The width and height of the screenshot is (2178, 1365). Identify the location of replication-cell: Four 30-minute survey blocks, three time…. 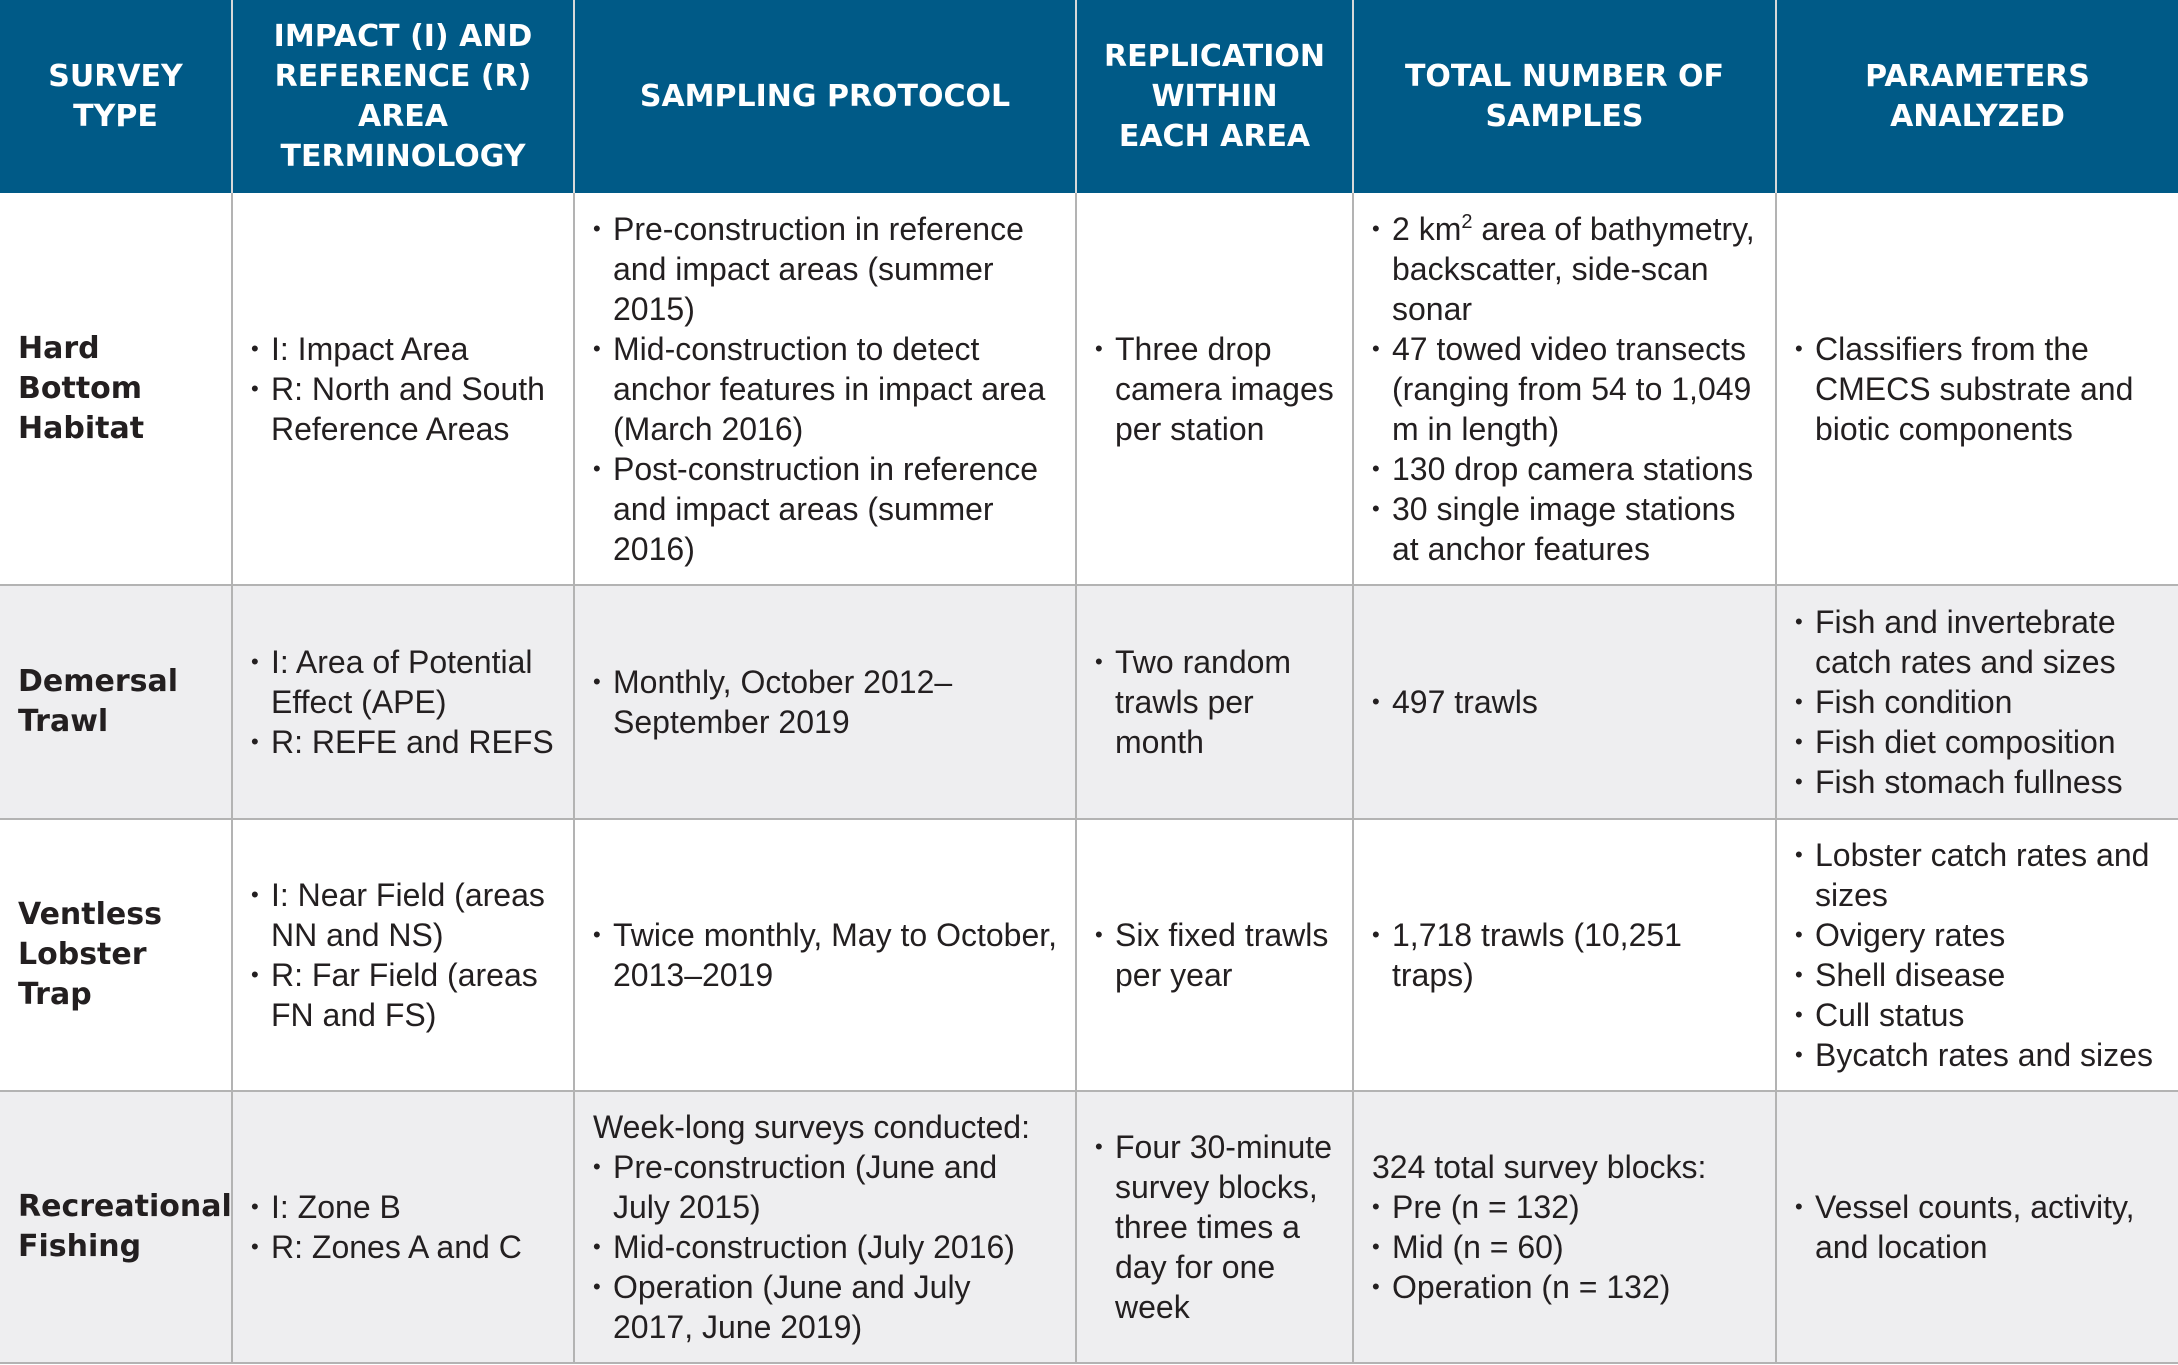
(1215, 1227).